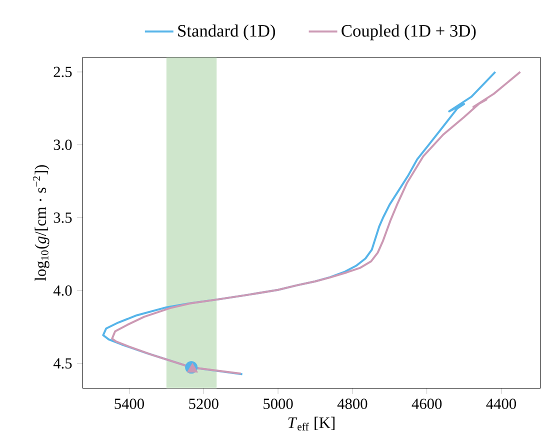  Describe the element at coordinates (129, 404) in the screenshot. I see `x-tick-label: 5400` at that location.